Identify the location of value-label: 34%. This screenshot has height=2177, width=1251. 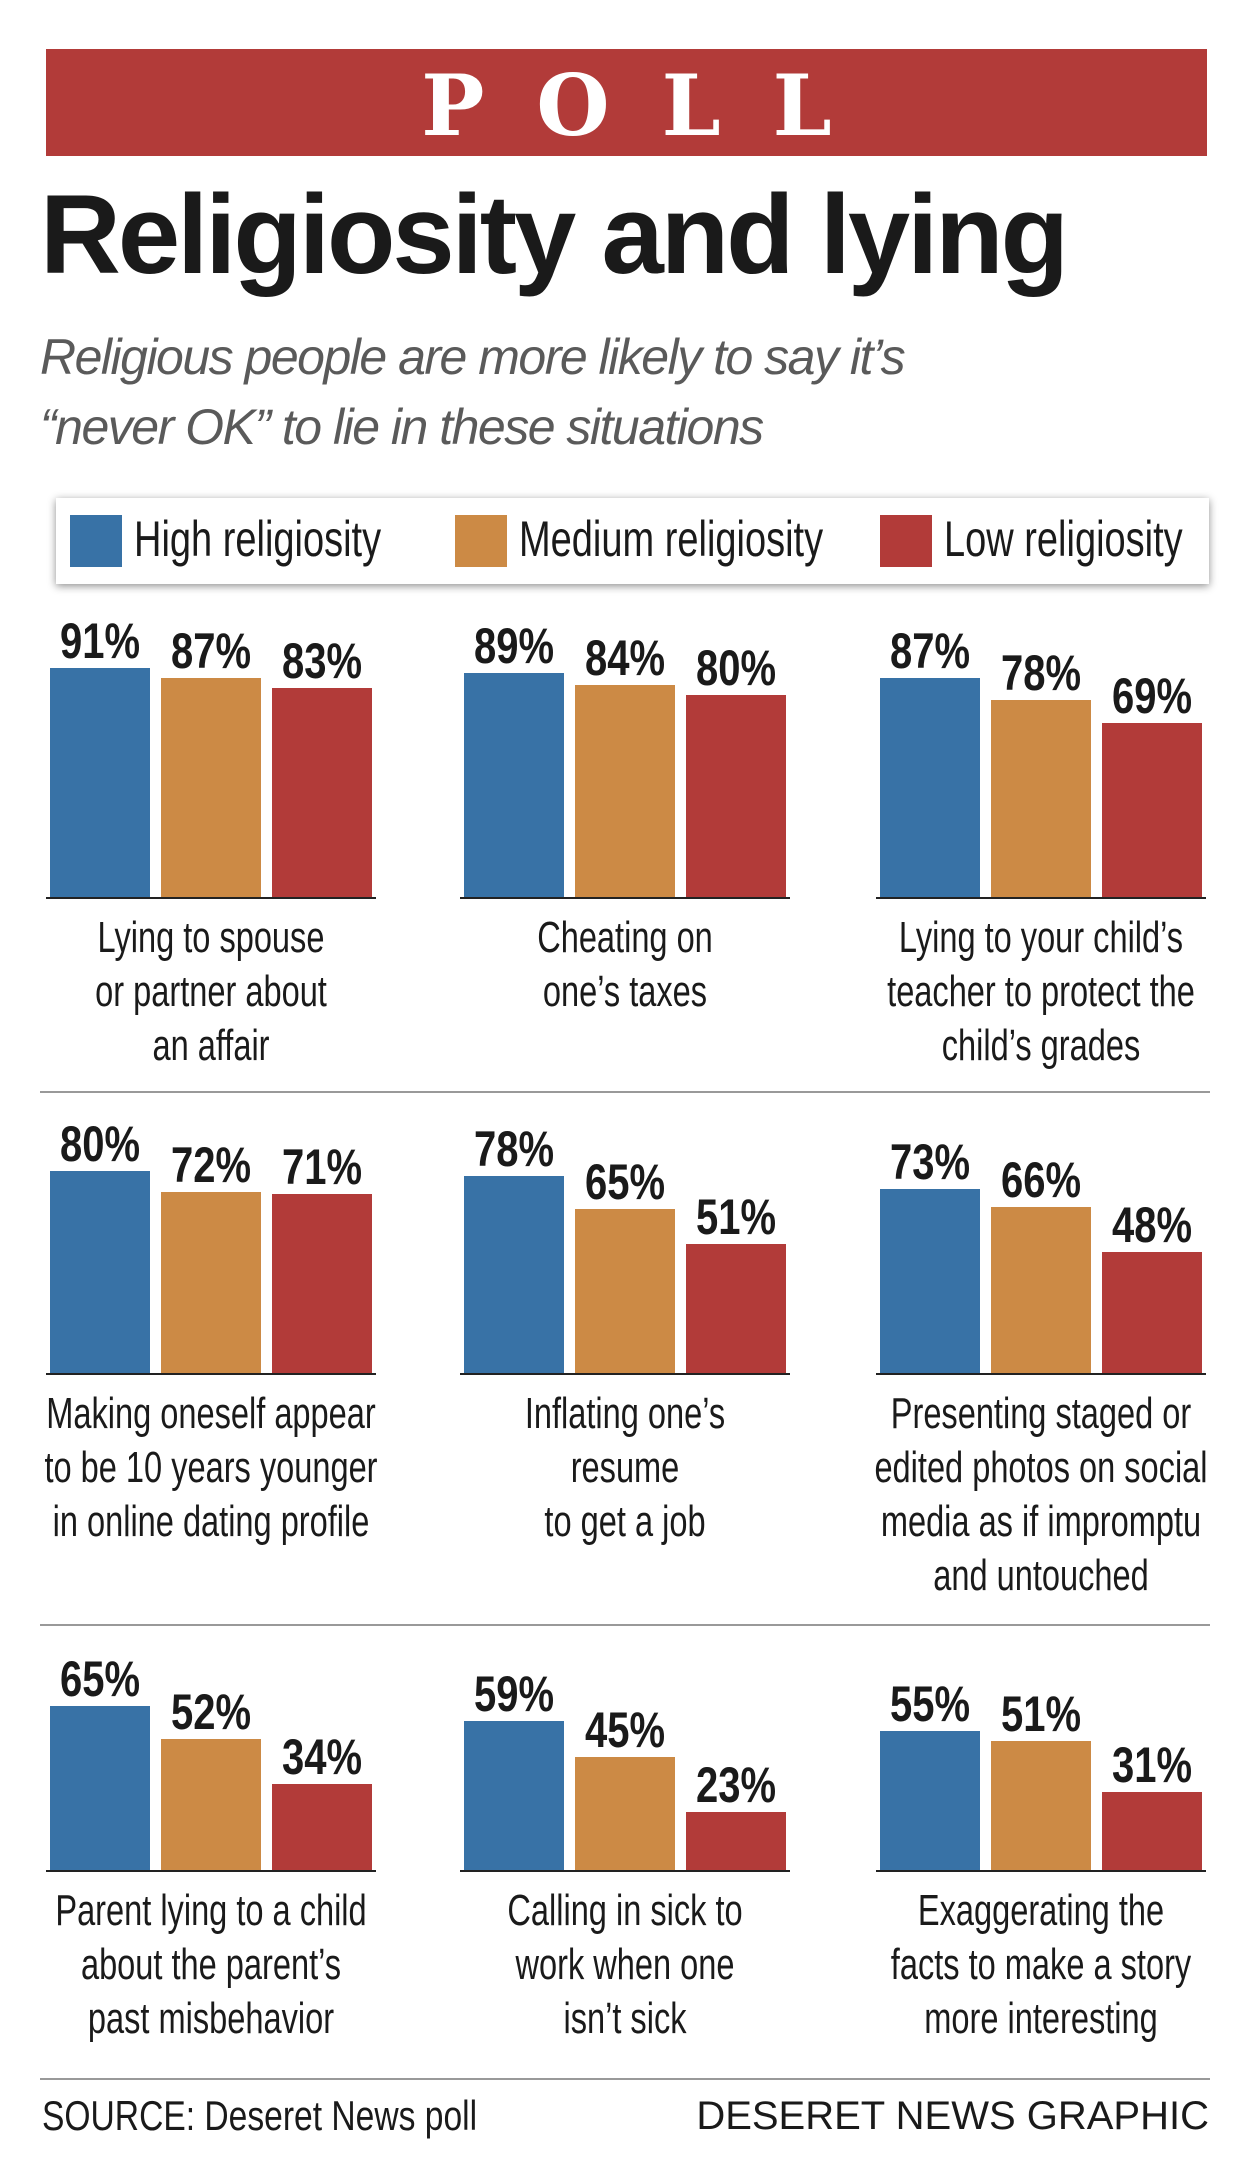
(322, 1757).